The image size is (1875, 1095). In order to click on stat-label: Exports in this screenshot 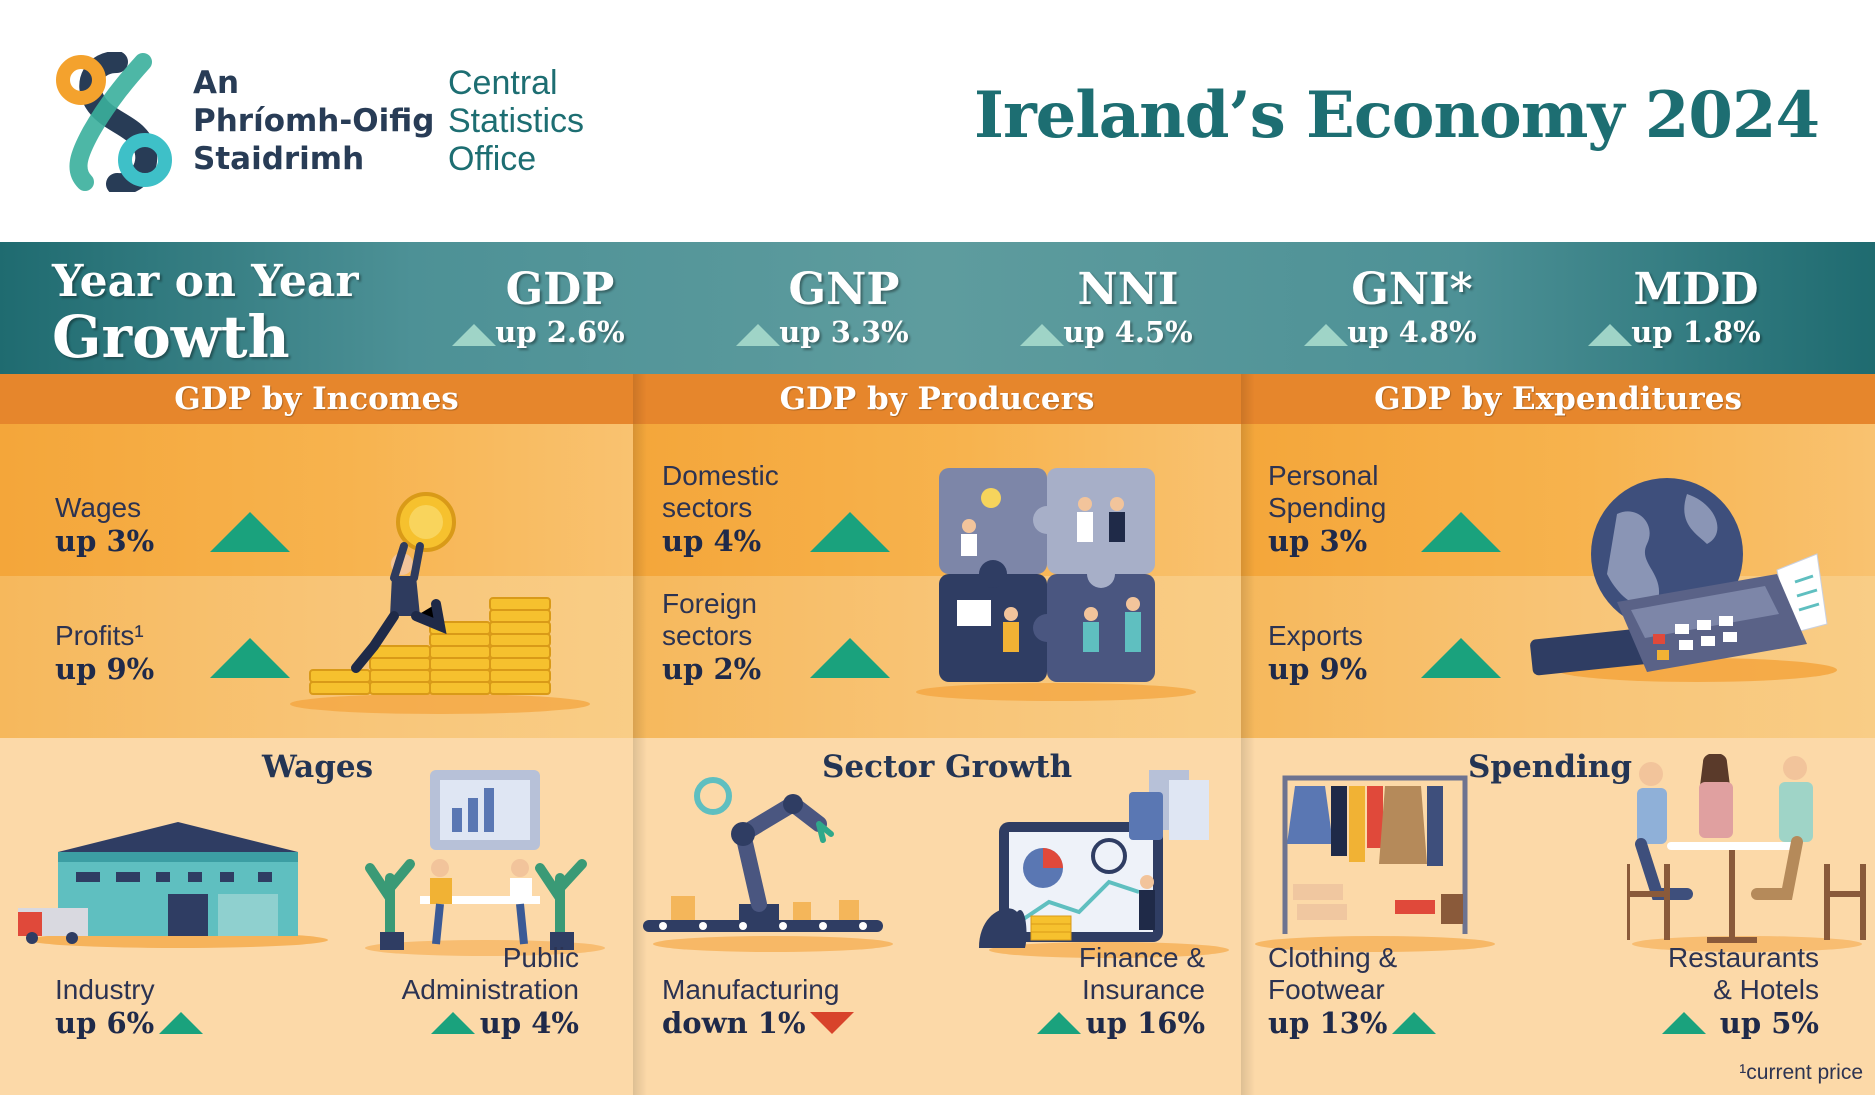, I will do `click(1315, 635)`.